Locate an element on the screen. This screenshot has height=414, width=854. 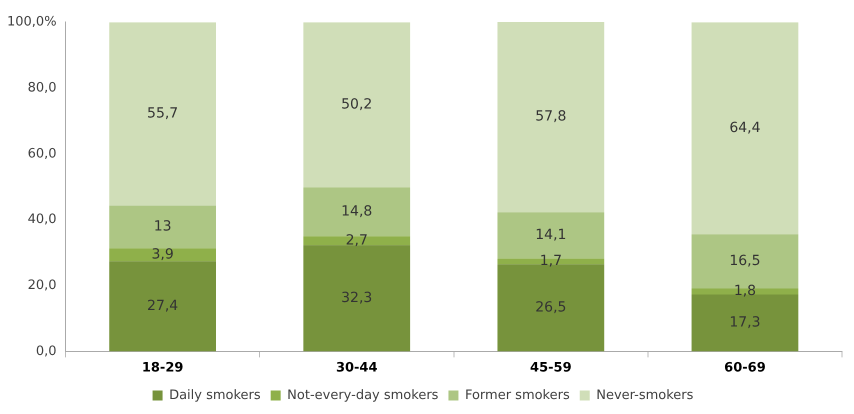
data-label: 50,2 is located at coordinates (356, 104).